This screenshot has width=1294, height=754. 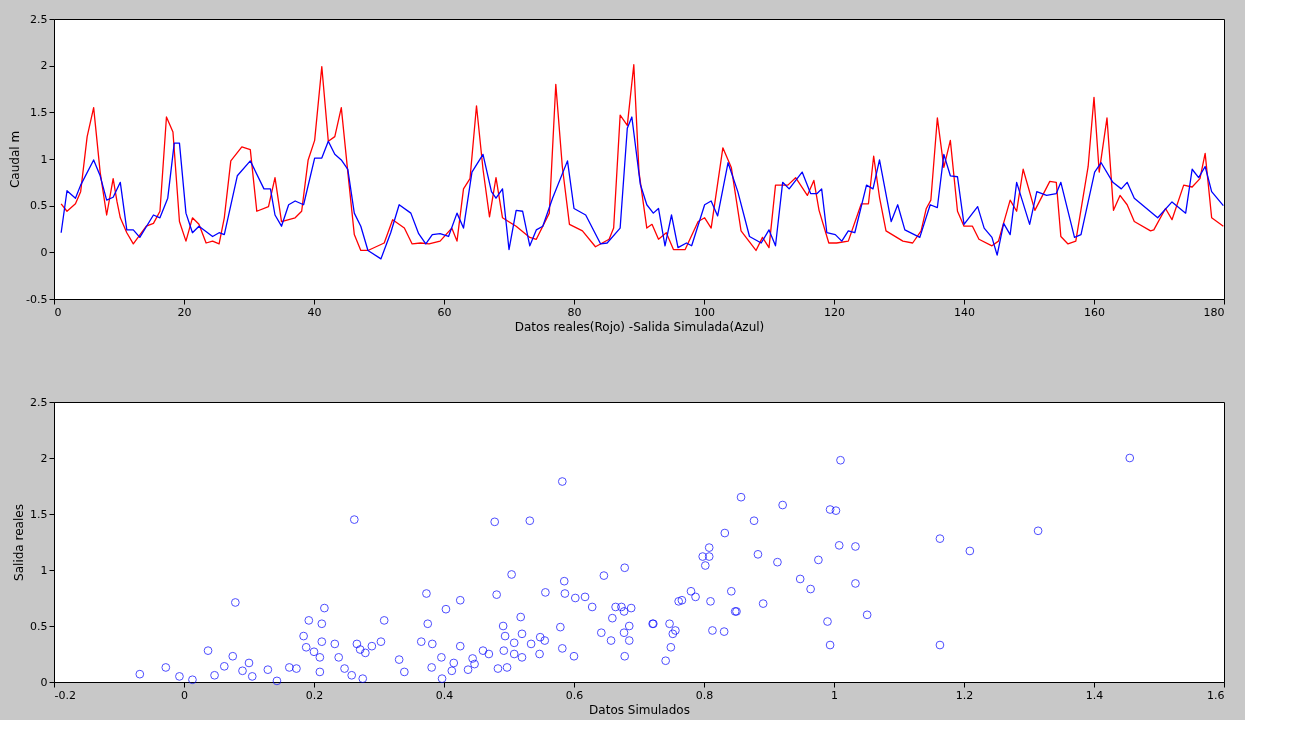 I want to click on x-tick-label: 180, so click(x=1214, y=312).